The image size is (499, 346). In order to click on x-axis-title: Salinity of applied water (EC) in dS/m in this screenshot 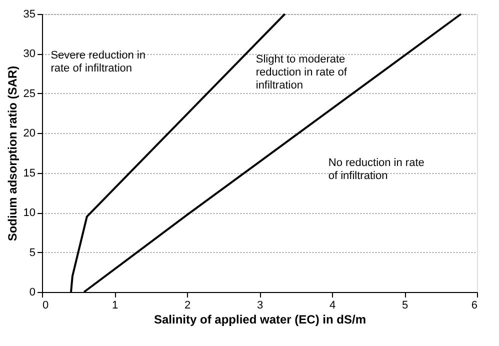, I will do `click(260, 319)`.